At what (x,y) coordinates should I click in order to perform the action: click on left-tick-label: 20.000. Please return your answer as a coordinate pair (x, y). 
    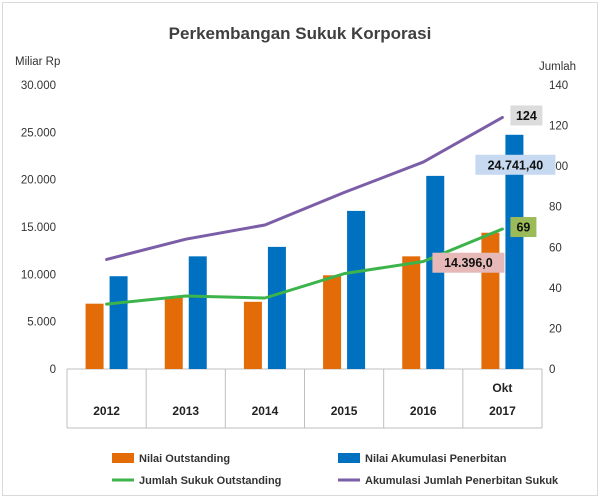
    Looking at the image, I should click on (38, 181).